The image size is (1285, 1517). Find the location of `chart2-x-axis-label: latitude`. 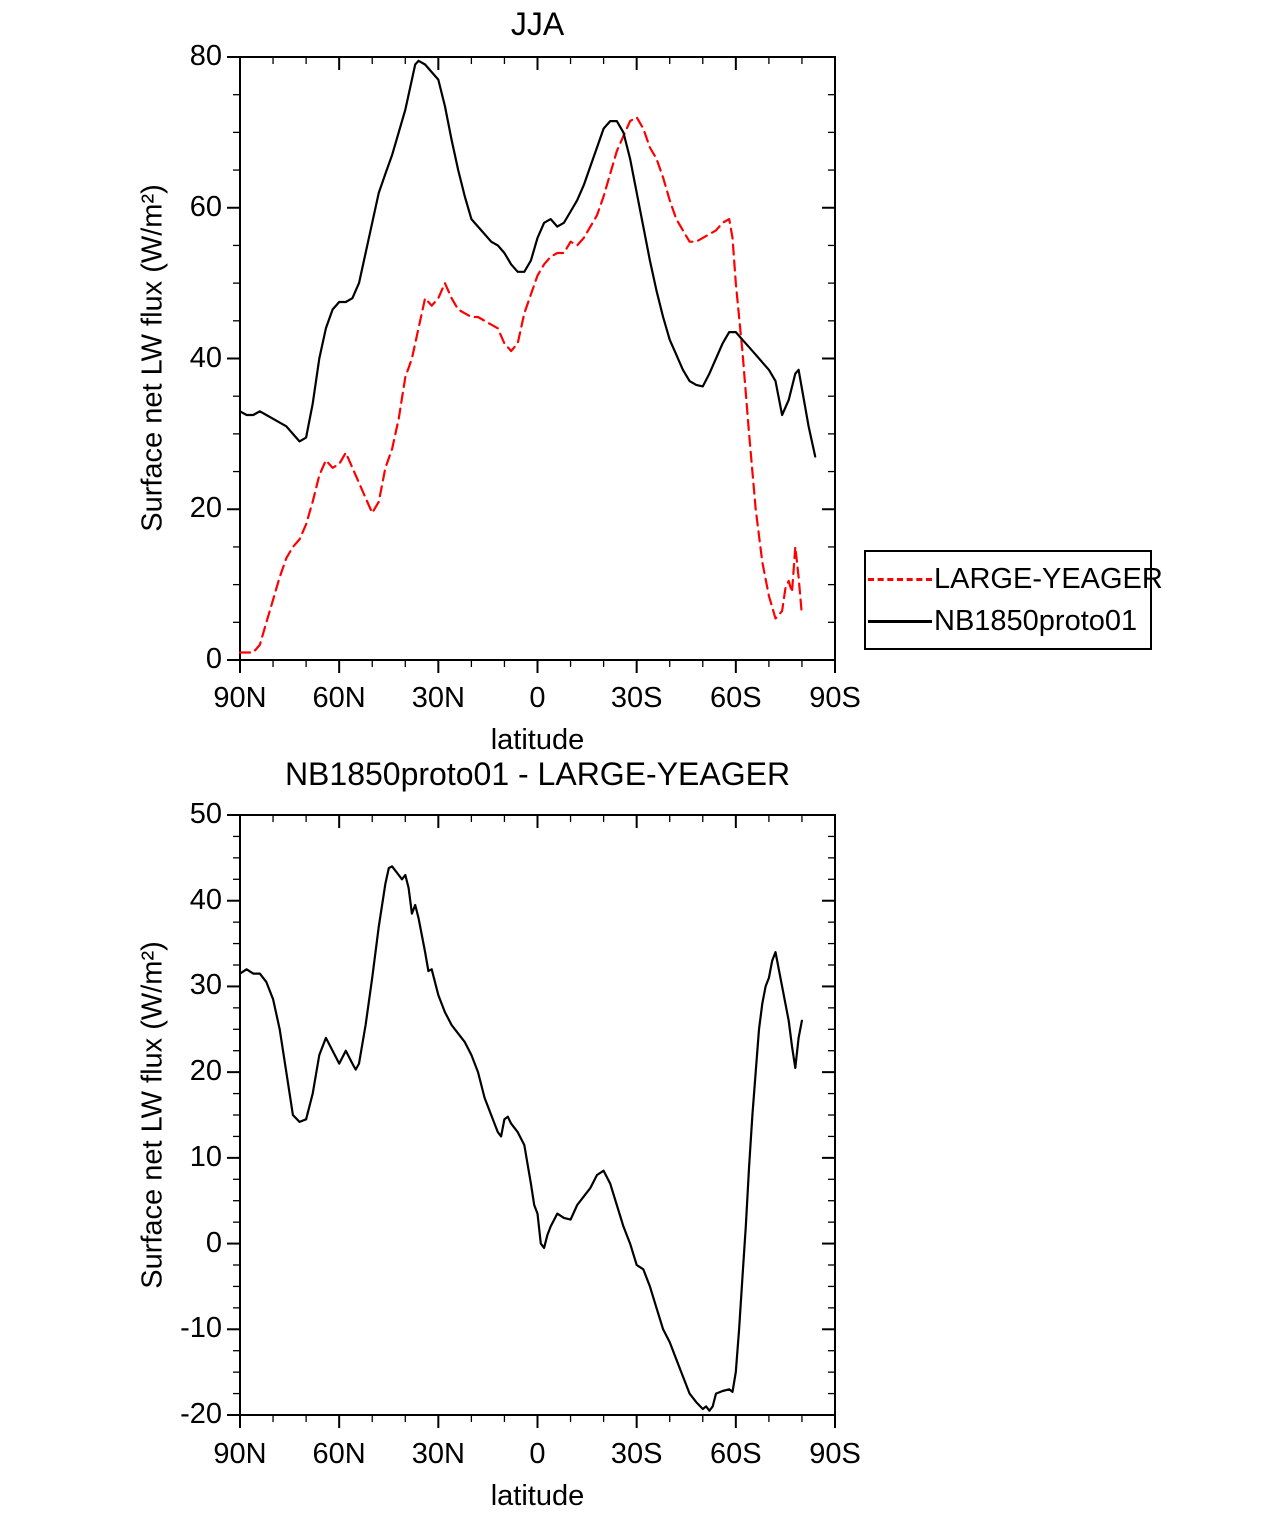

chart2-x-axis-label: latitude is located at coordinates (537, 1496).